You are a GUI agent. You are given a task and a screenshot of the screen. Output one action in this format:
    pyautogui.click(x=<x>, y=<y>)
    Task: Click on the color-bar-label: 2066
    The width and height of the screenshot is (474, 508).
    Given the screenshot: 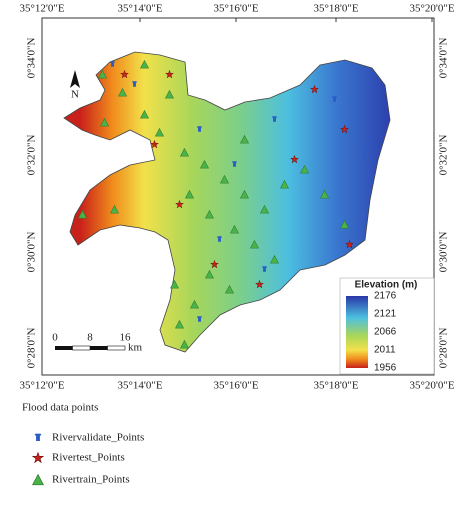 What is the action you would take?
    pyautogui.click(x=385, y=332)
    